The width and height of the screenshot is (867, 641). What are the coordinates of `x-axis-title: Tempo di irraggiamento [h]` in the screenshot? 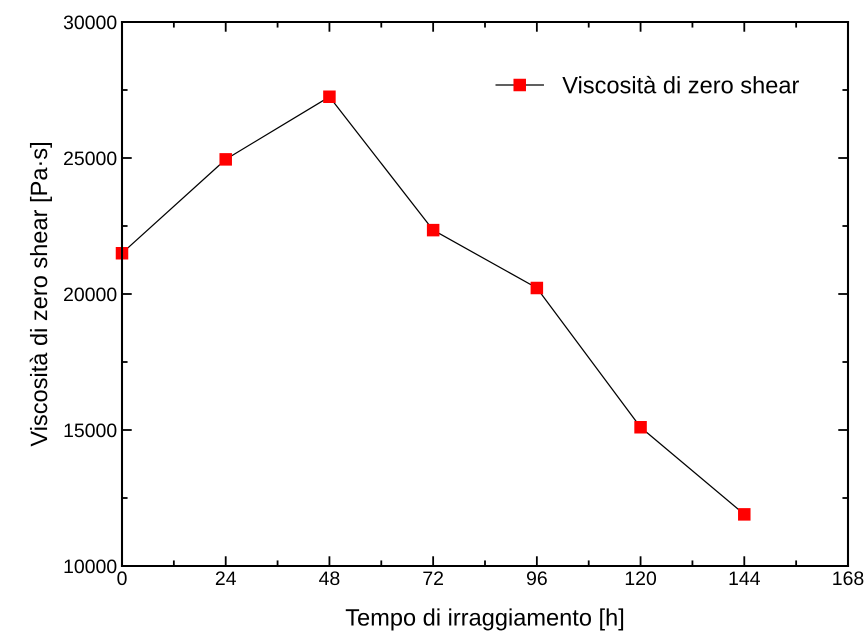 It's located at (485, 619).